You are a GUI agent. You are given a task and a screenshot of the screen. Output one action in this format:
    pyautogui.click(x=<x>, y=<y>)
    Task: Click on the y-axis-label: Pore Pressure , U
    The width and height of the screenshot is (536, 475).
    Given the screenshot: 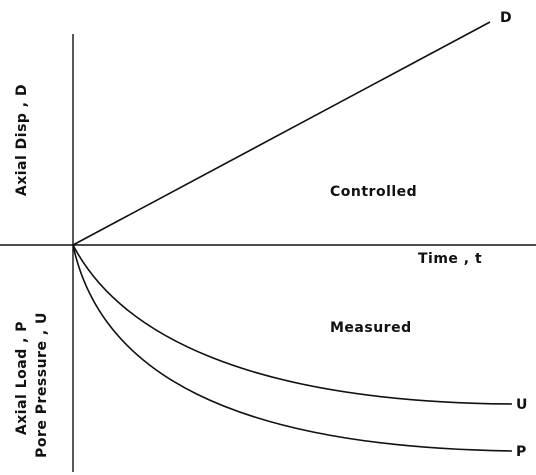 What is the action you would take?
    pyautogui.click(x=42, y=385)
    